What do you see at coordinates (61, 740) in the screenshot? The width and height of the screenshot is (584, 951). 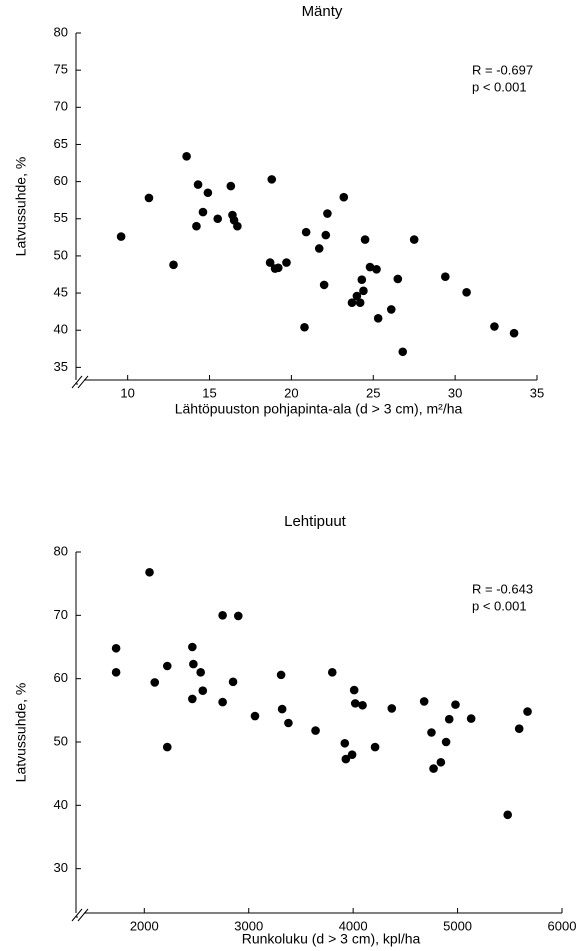 I see `y-tick-label: 50` at bounding box center [61, 740].